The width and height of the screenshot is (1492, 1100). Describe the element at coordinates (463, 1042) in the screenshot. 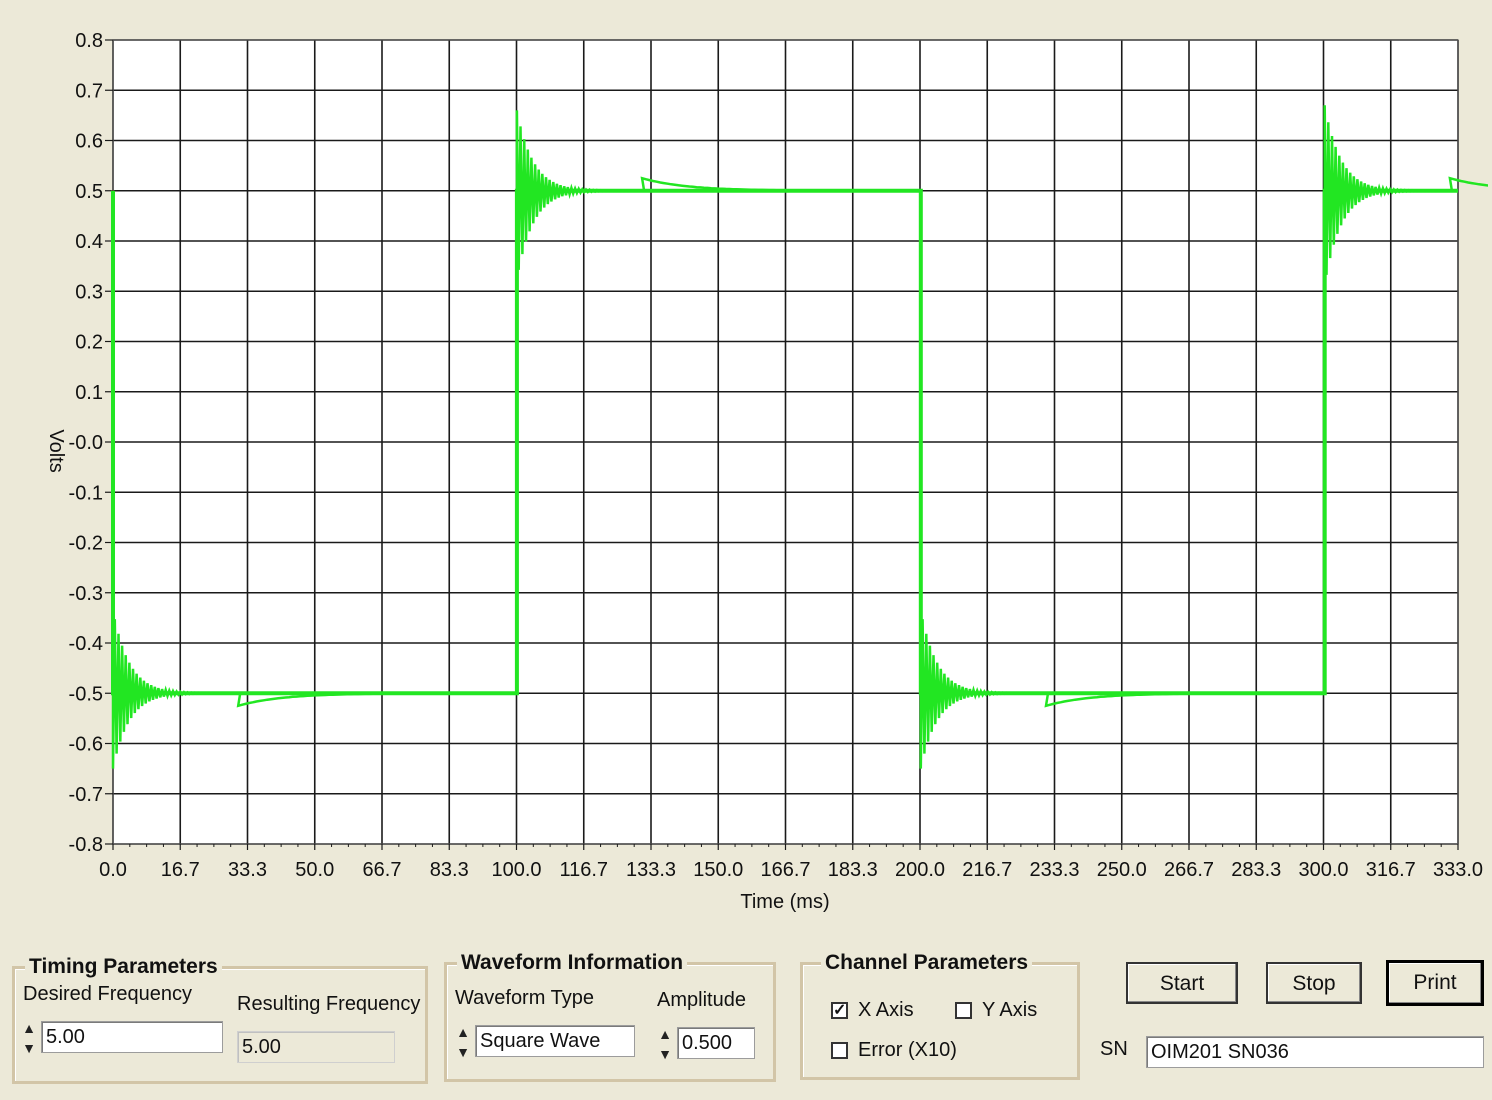

I see `waveform-type-spinner: ▲ ▼` at that location.